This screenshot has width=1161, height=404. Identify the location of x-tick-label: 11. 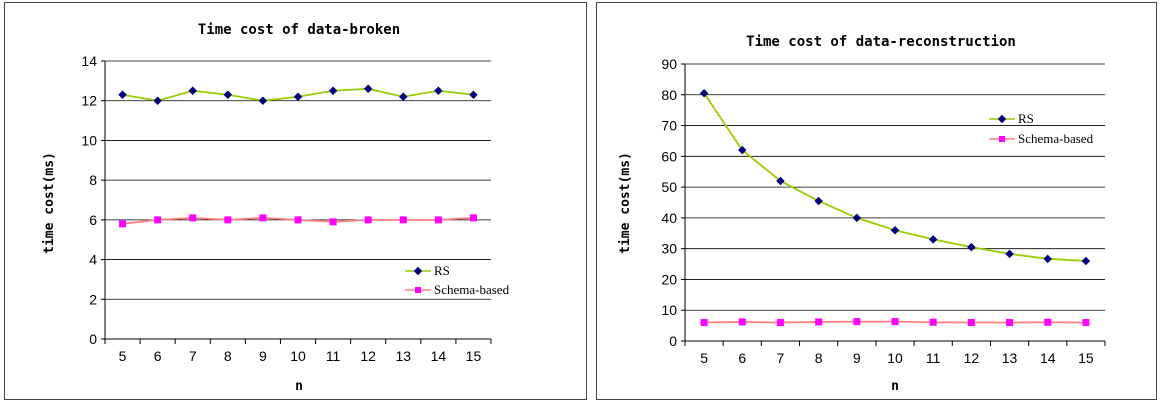
(933, 358).